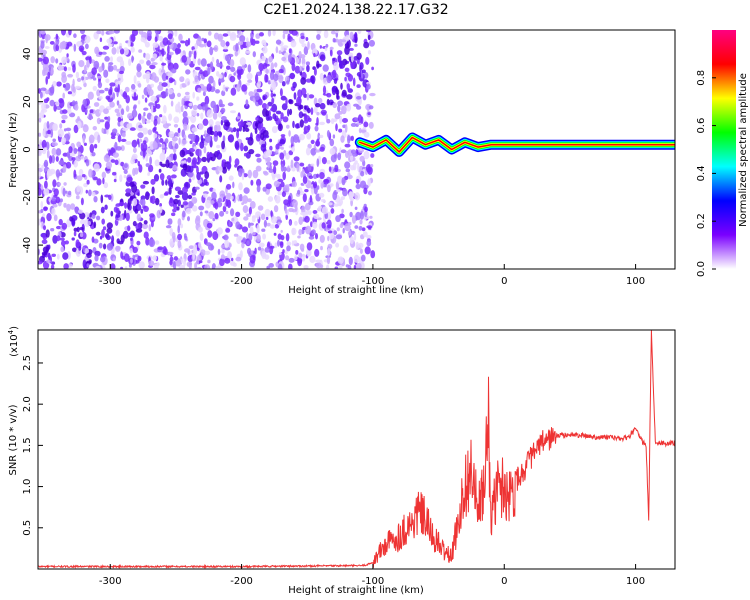  I want to click on heatmap-y-label: Frequency (Hz), so click(13, 150).